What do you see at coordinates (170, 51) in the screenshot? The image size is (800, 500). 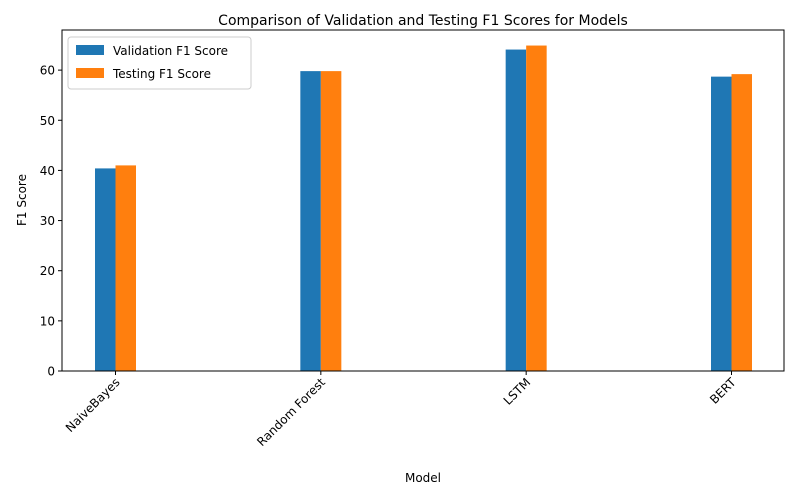 I see `legend-label-validation: Validation F1 Score` at bounding box center [170, 51].